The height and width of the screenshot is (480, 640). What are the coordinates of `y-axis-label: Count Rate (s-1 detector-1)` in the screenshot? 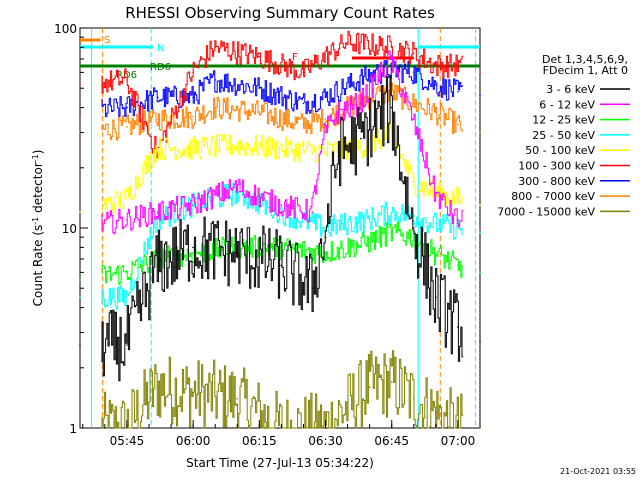 It's located at (38, 228).